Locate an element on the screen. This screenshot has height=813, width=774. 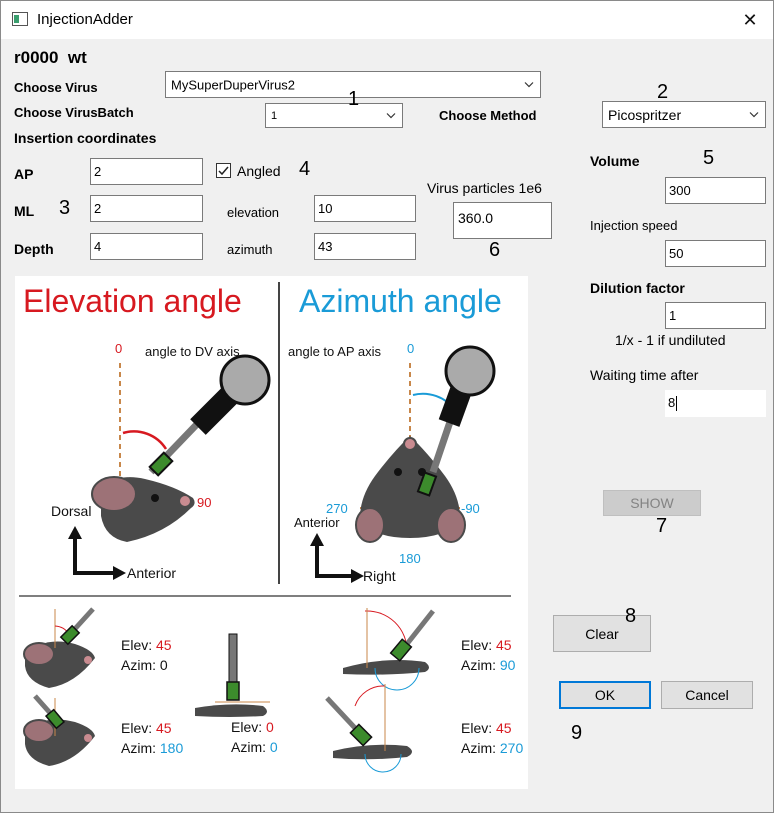
annotation-3: 3 is located at coordinates (65, 208).